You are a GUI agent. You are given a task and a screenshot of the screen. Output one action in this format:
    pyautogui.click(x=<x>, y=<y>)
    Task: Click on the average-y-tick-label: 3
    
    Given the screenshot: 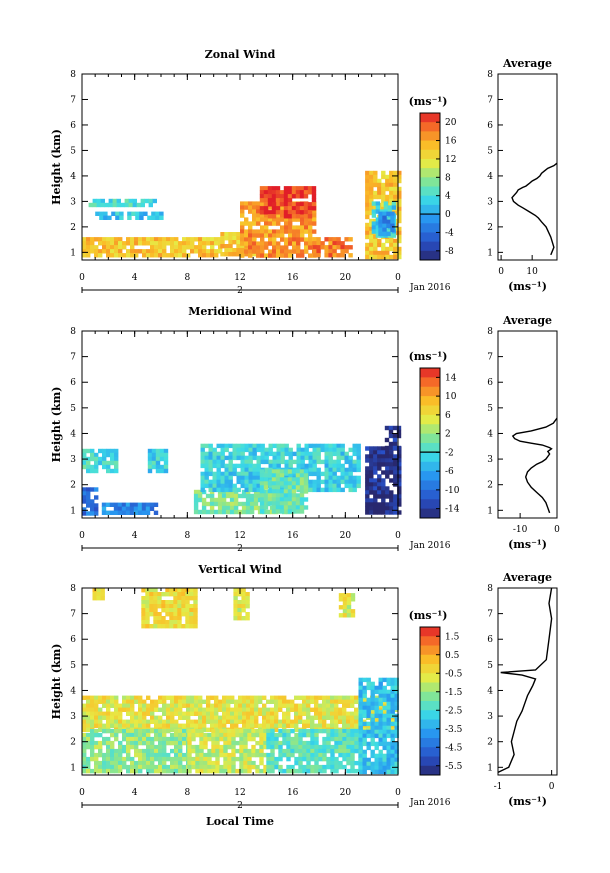 What is the action you would take?
    pyautogui.click(x=490, y=717)
    